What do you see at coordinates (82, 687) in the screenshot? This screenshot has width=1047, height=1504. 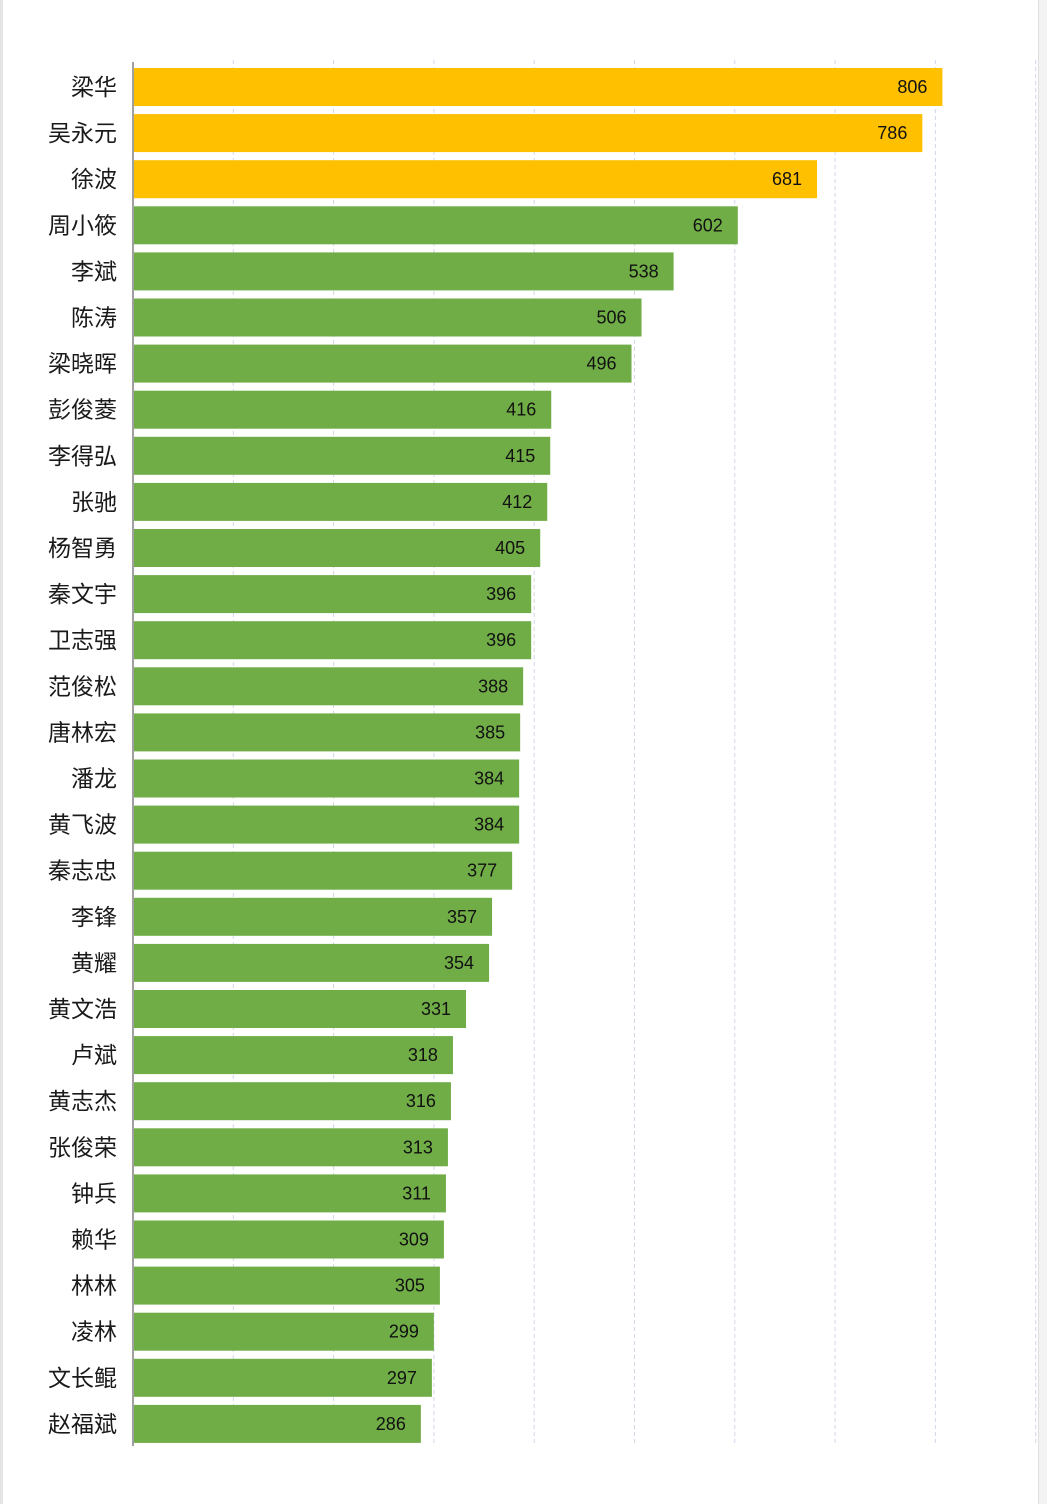 I see `category-label: 范俊松` at bounding box center [82, 687].